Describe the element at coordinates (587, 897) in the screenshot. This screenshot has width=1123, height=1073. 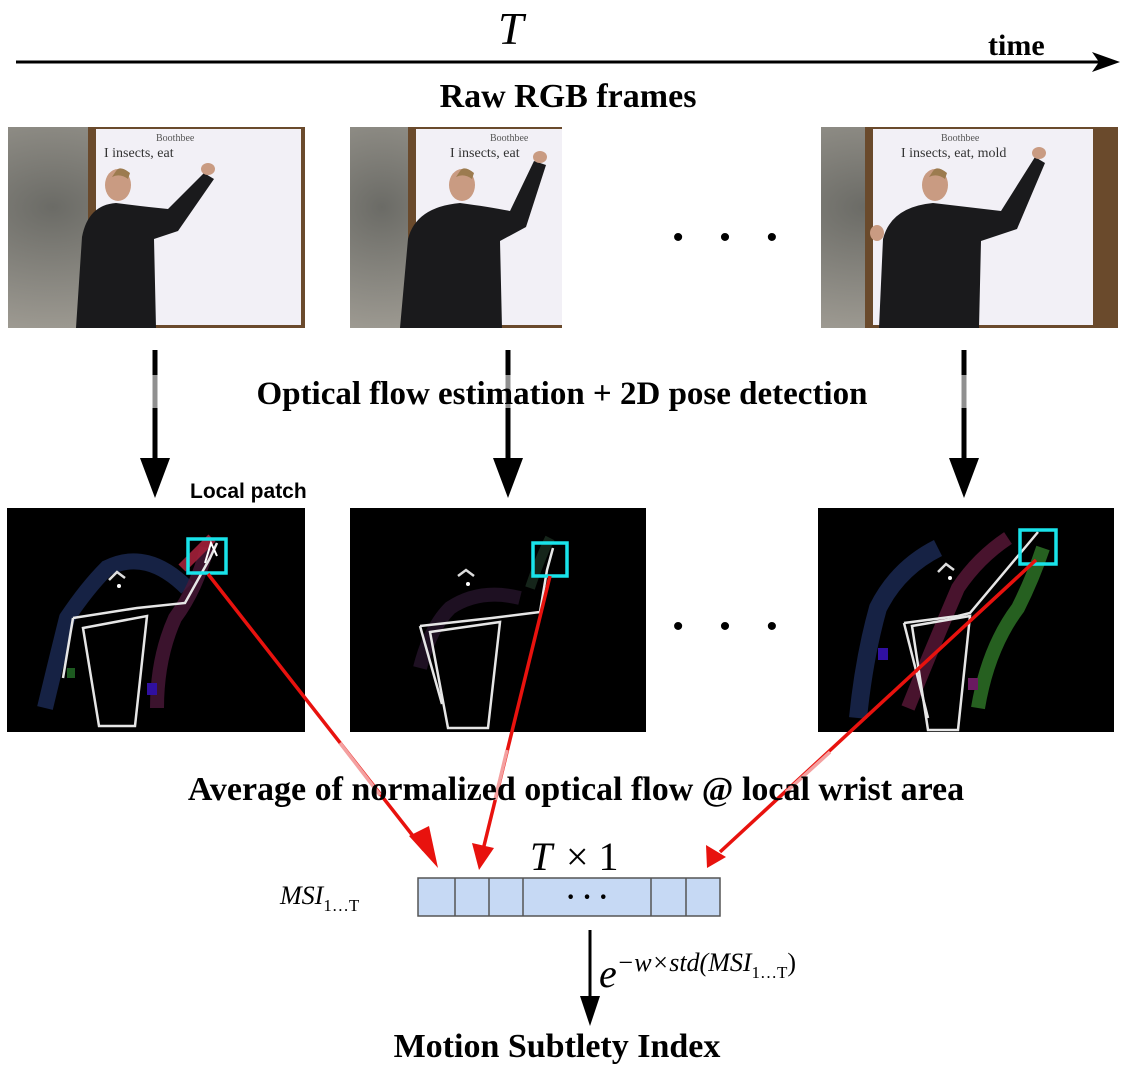
I see `vector-cell-ellipsis: · · ·` at that location.